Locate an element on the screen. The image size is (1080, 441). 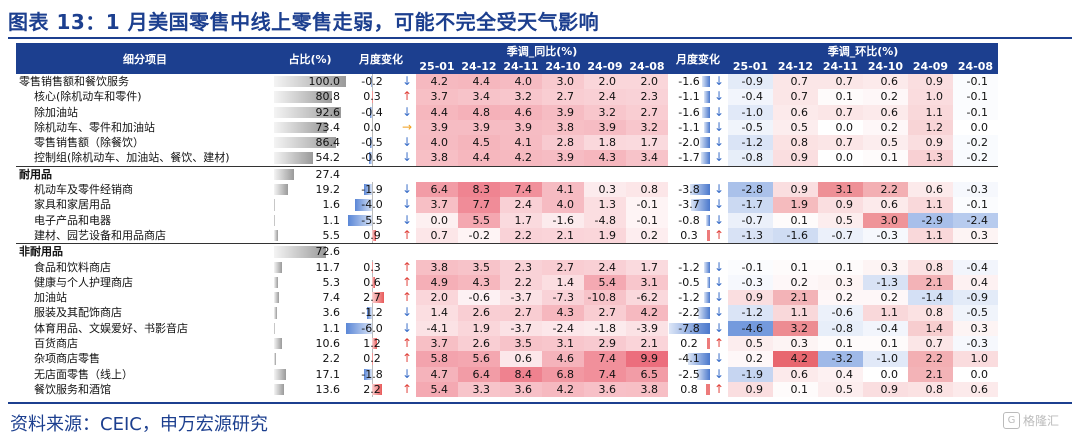
mom-cell: 1.0 is located at coordinates (930, 97).